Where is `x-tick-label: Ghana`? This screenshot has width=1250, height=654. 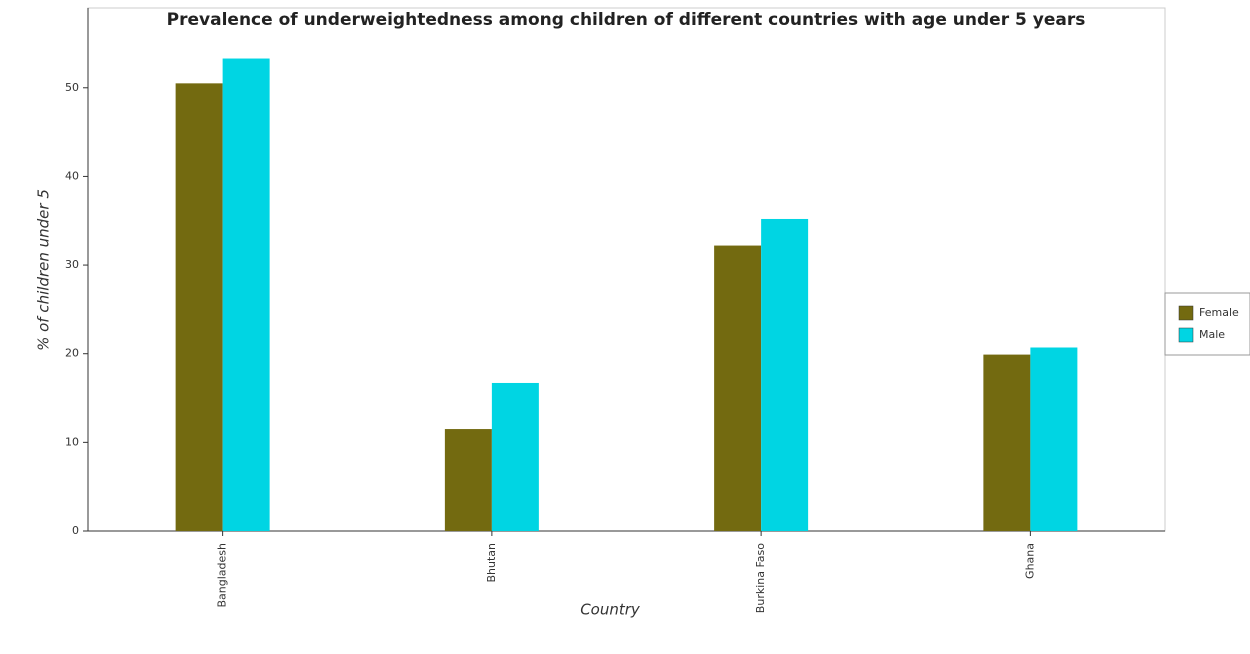 x-tick-label: Ghana is located at coordinates (1029, 561).